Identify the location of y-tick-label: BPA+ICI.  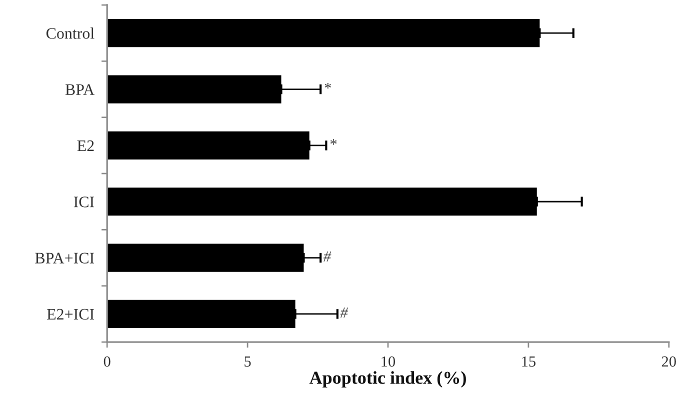
(64, 258).